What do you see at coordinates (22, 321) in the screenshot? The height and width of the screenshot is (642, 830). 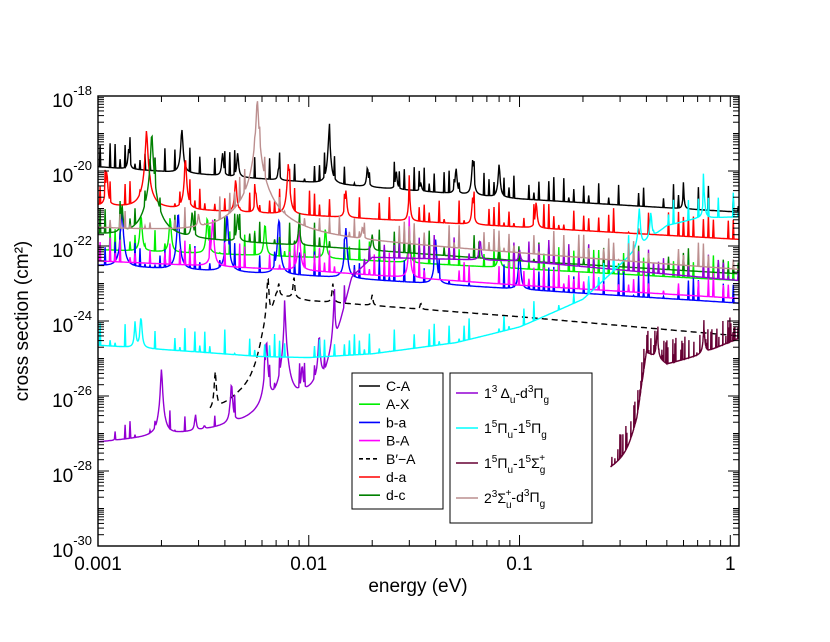 I see `y-axis-label: cross section (cm²)` at bounding box center [22, 321].